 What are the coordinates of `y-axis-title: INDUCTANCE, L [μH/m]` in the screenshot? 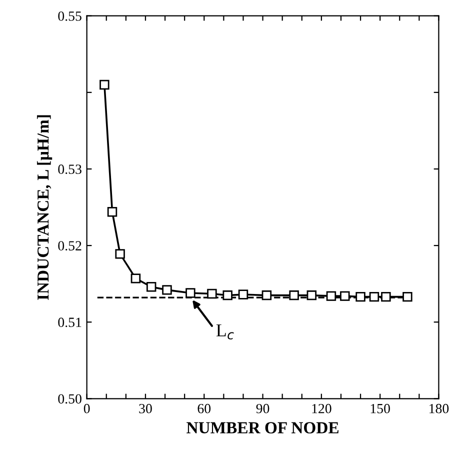 It's located at (44, 207).